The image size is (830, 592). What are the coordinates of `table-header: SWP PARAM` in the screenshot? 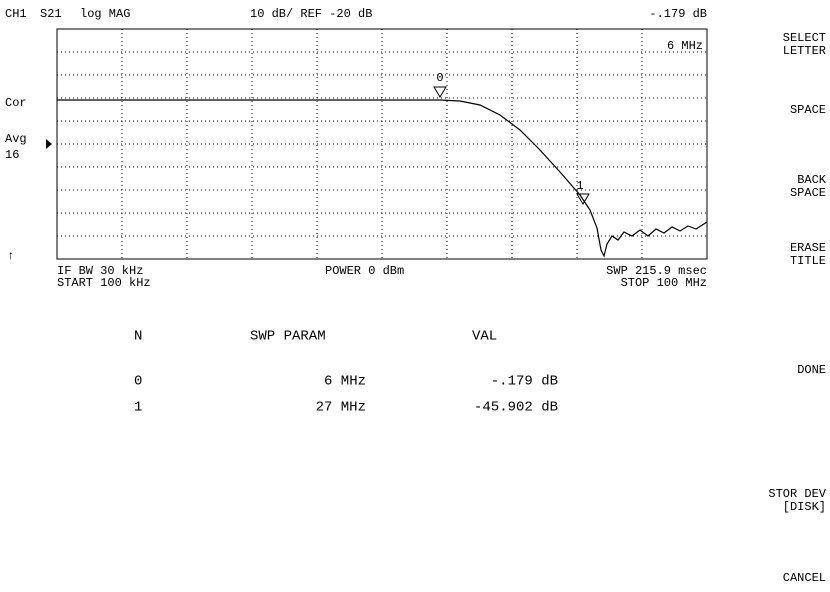 It's located at (288, 337).